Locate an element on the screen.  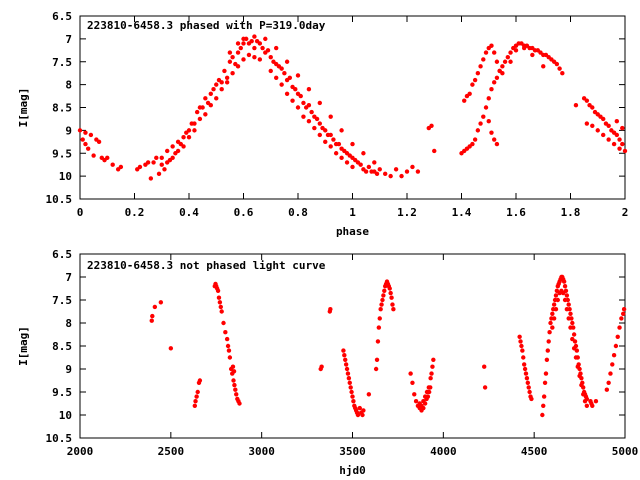
x-axis-label: hjd0 is located at coordinates (352, 470).